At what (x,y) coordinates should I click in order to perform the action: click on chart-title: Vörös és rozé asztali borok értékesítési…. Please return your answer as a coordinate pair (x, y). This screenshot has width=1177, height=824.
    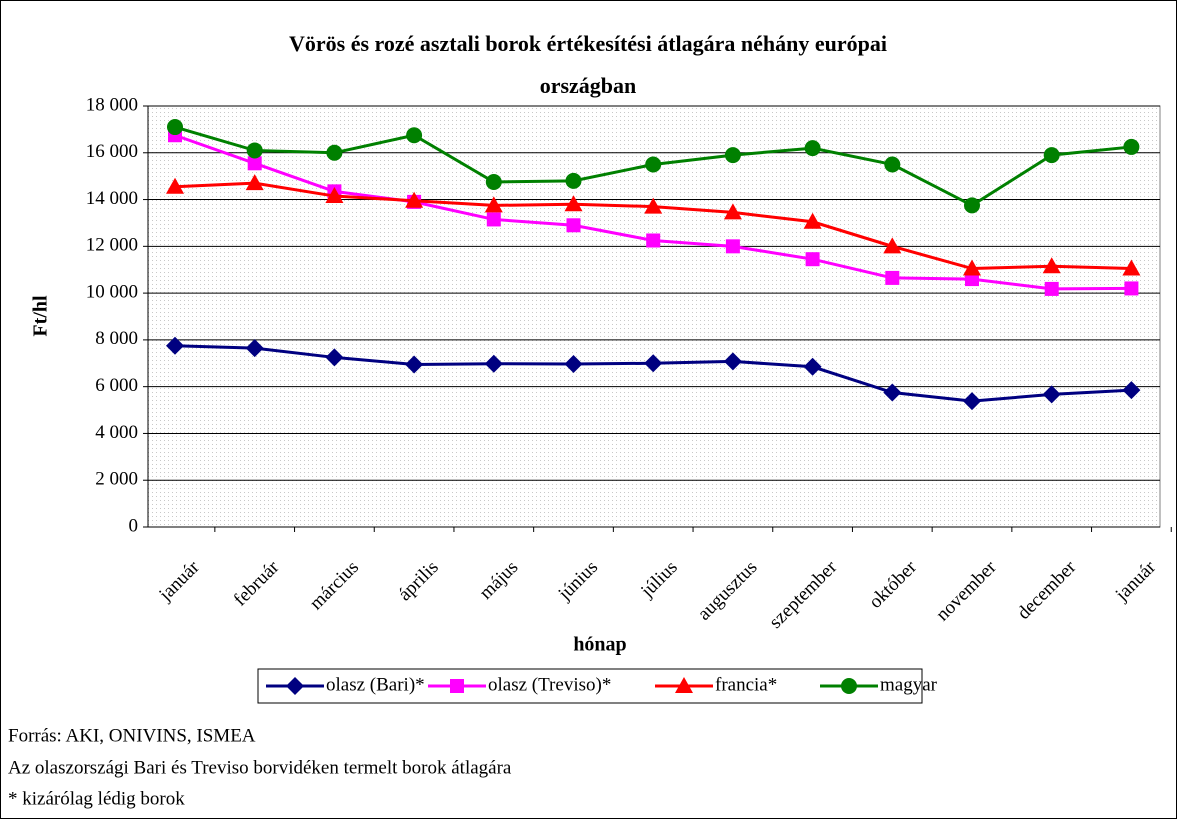
    Looking at the image, I should click on (588, 43).